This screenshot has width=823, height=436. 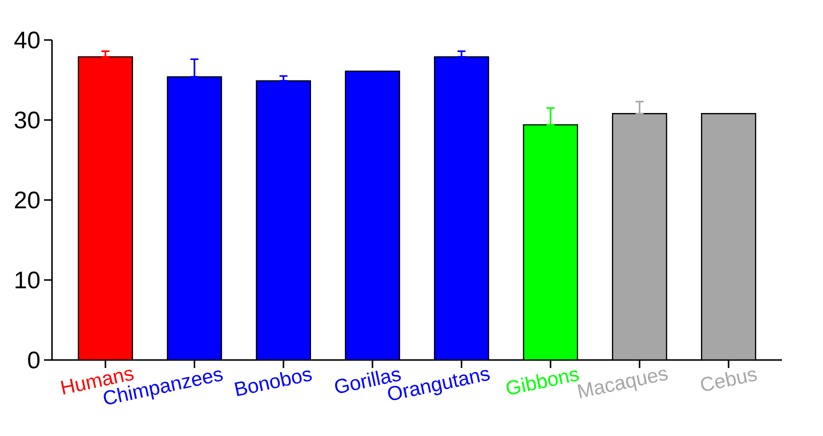 What do you see at coordinates (623, 384) in the screenshot?
I see `x-tick-label: Macaques` at bounding box center [623, 384].